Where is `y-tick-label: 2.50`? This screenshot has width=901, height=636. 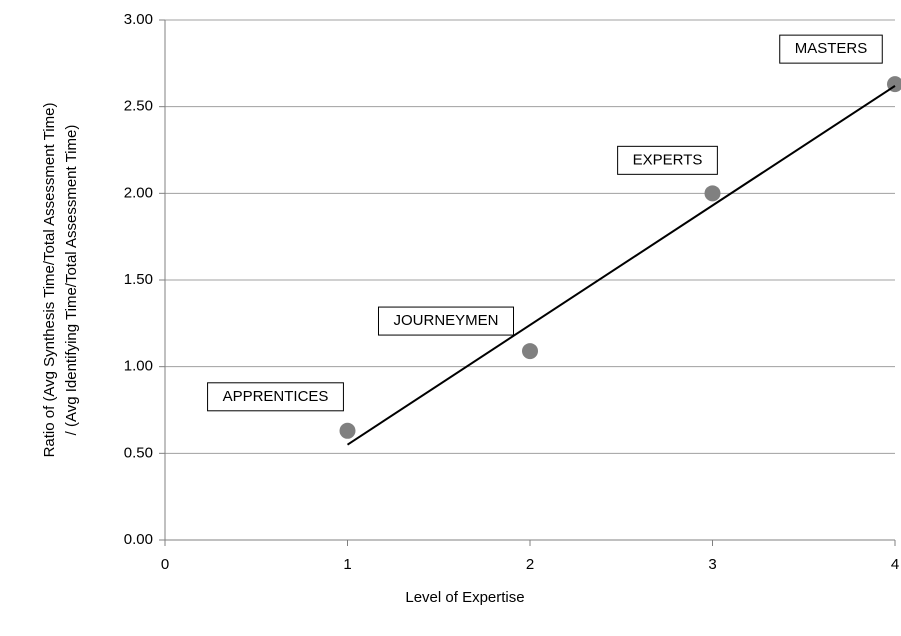 y-tick-label: 2.50 is located at coordinates (138, 106).